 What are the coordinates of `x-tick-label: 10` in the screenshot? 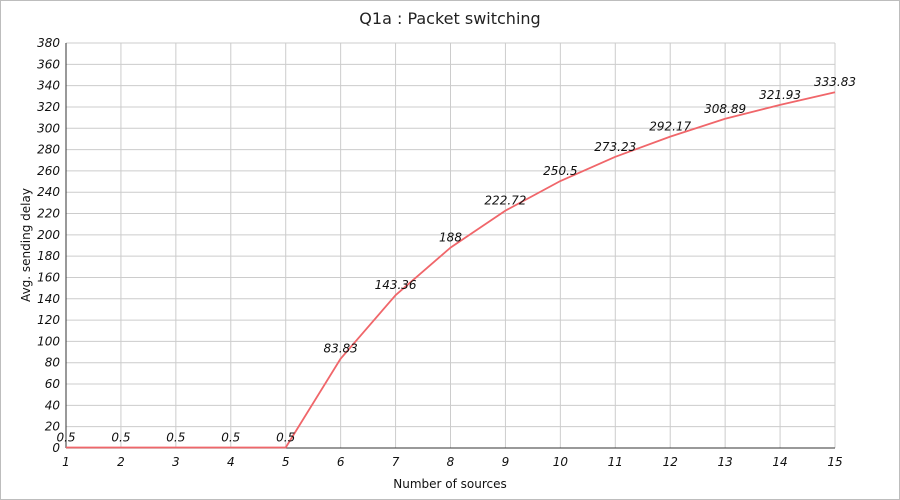 It's located at (561, 462).